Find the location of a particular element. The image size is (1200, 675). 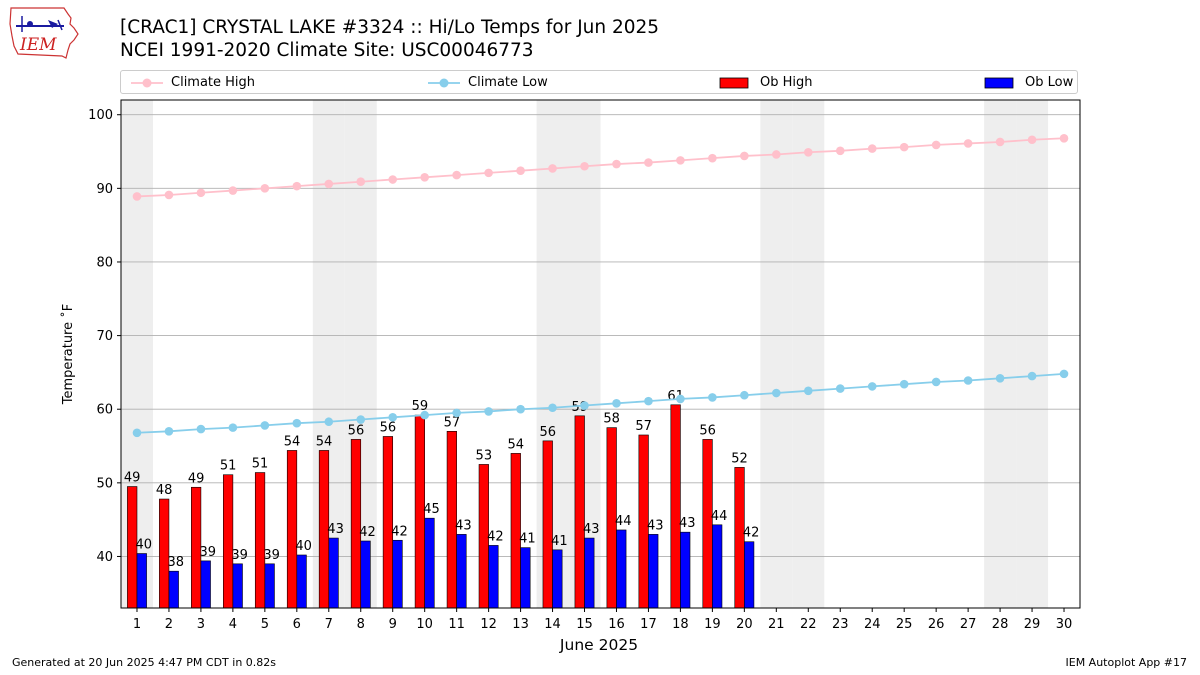

y-tick-label: 50 is located at coordinates (104, 483).